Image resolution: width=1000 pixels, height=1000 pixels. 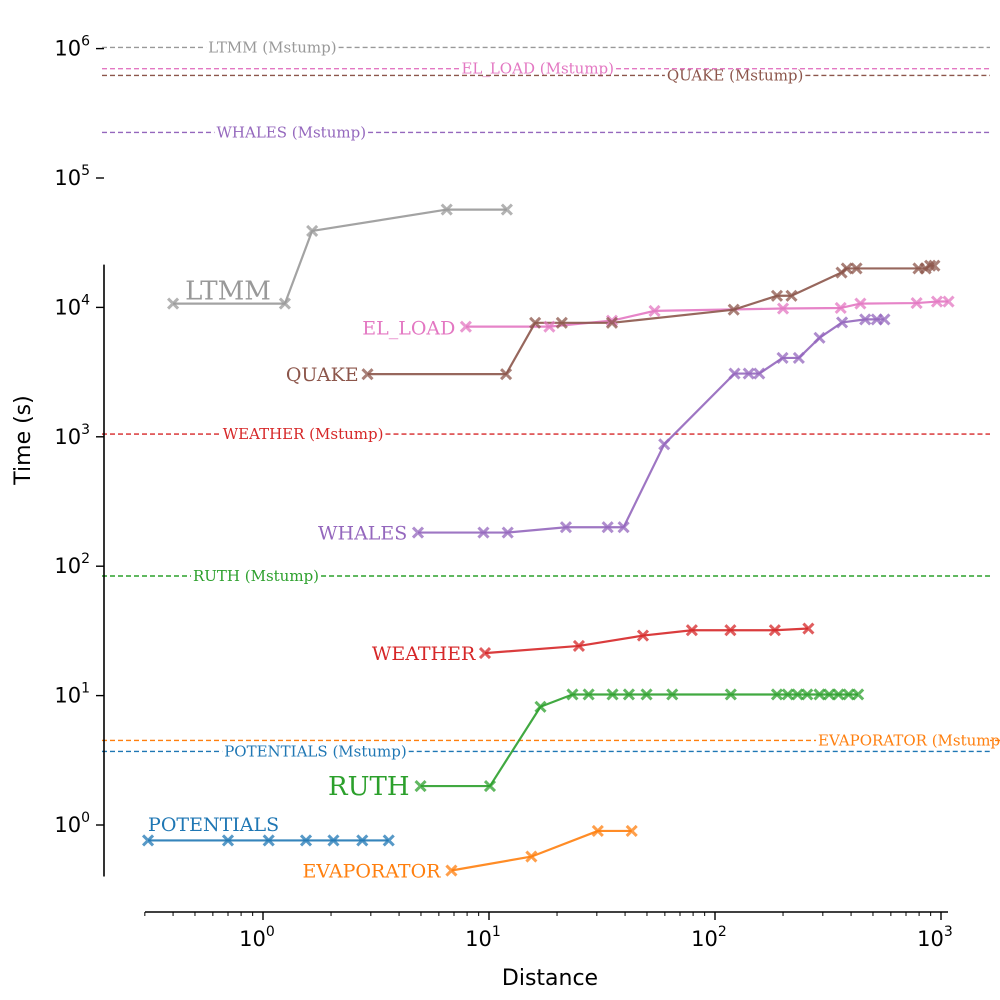 I want to click on x-tick-label: 101, so click(x=483, y=937).